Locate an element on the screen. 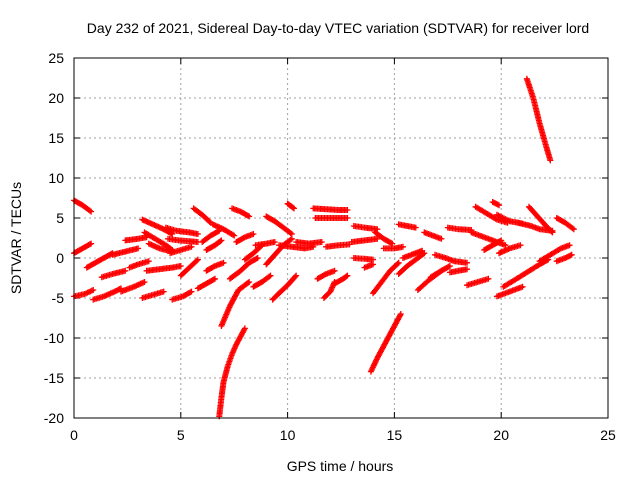 The height and width of the screenshot is (485, 640). y-tick-label: 20 is located at coordinates (56, 98).